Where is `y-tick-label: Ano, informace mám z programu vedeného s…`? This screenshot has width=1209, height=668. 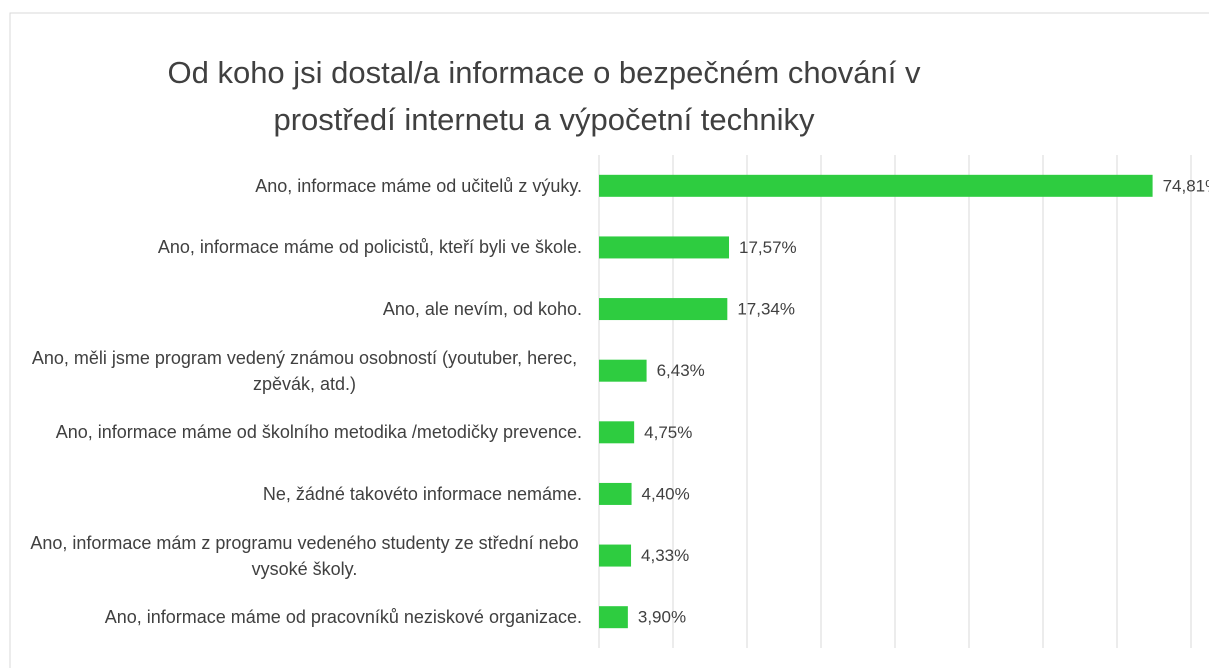 y-tick-label: Ano, informace mám z programu vedeného s… is located at coordinates (304, 555).